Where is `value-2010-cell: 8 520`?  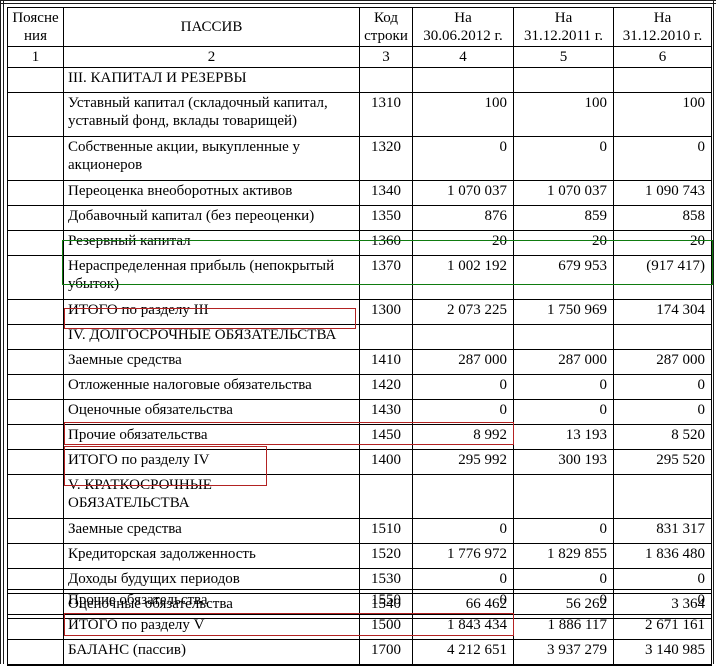
value-2010-cell: 8 520 is located at coordinates (662, 437).